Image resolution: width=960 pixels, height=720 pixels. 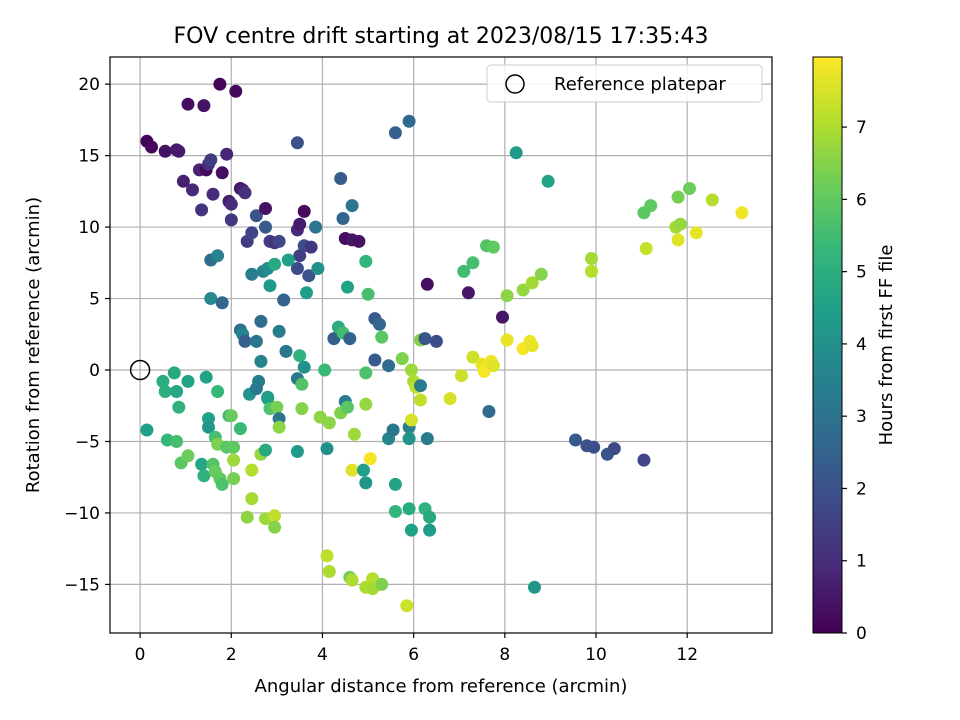 I want to click on y-tick-label: 15, so click(x=89, y=157).